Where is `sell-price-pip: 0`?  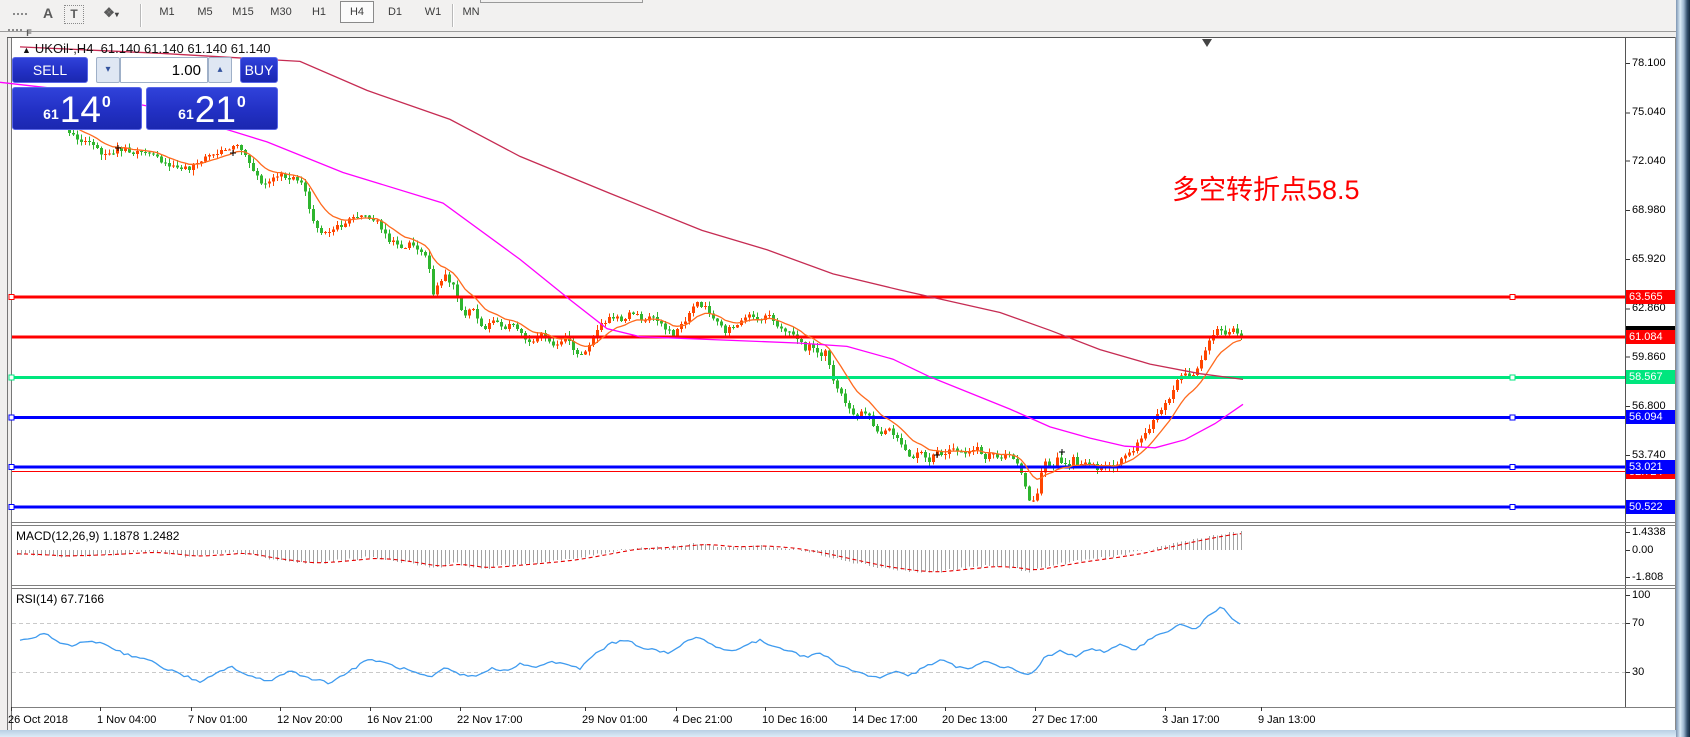
sell-price-pip: 0 is located at coordinates (106, 102).